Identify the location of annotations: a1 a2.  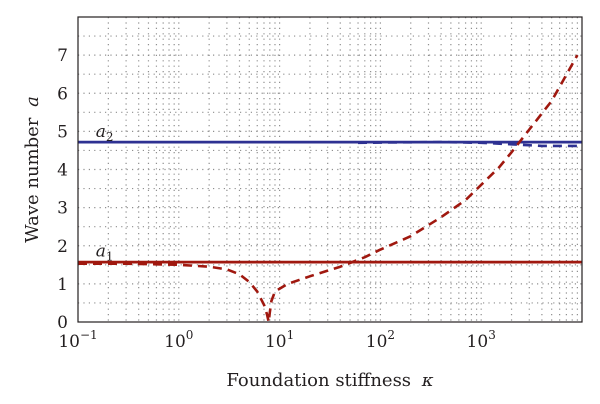
(105, 192).